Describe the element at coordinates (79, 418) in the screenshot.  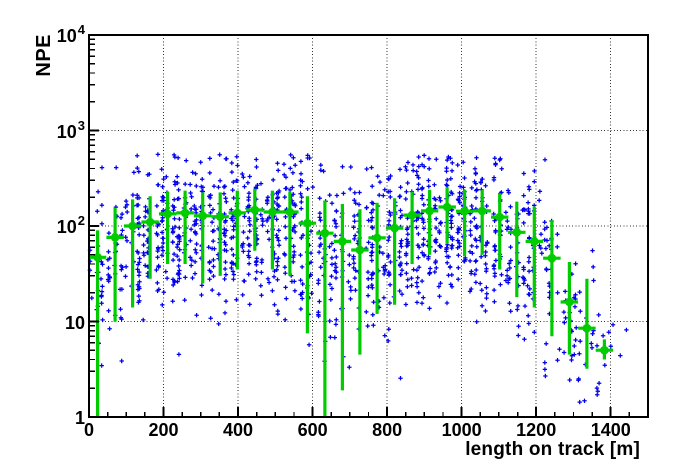
I see `y-tick-label-1: 1` at that location.